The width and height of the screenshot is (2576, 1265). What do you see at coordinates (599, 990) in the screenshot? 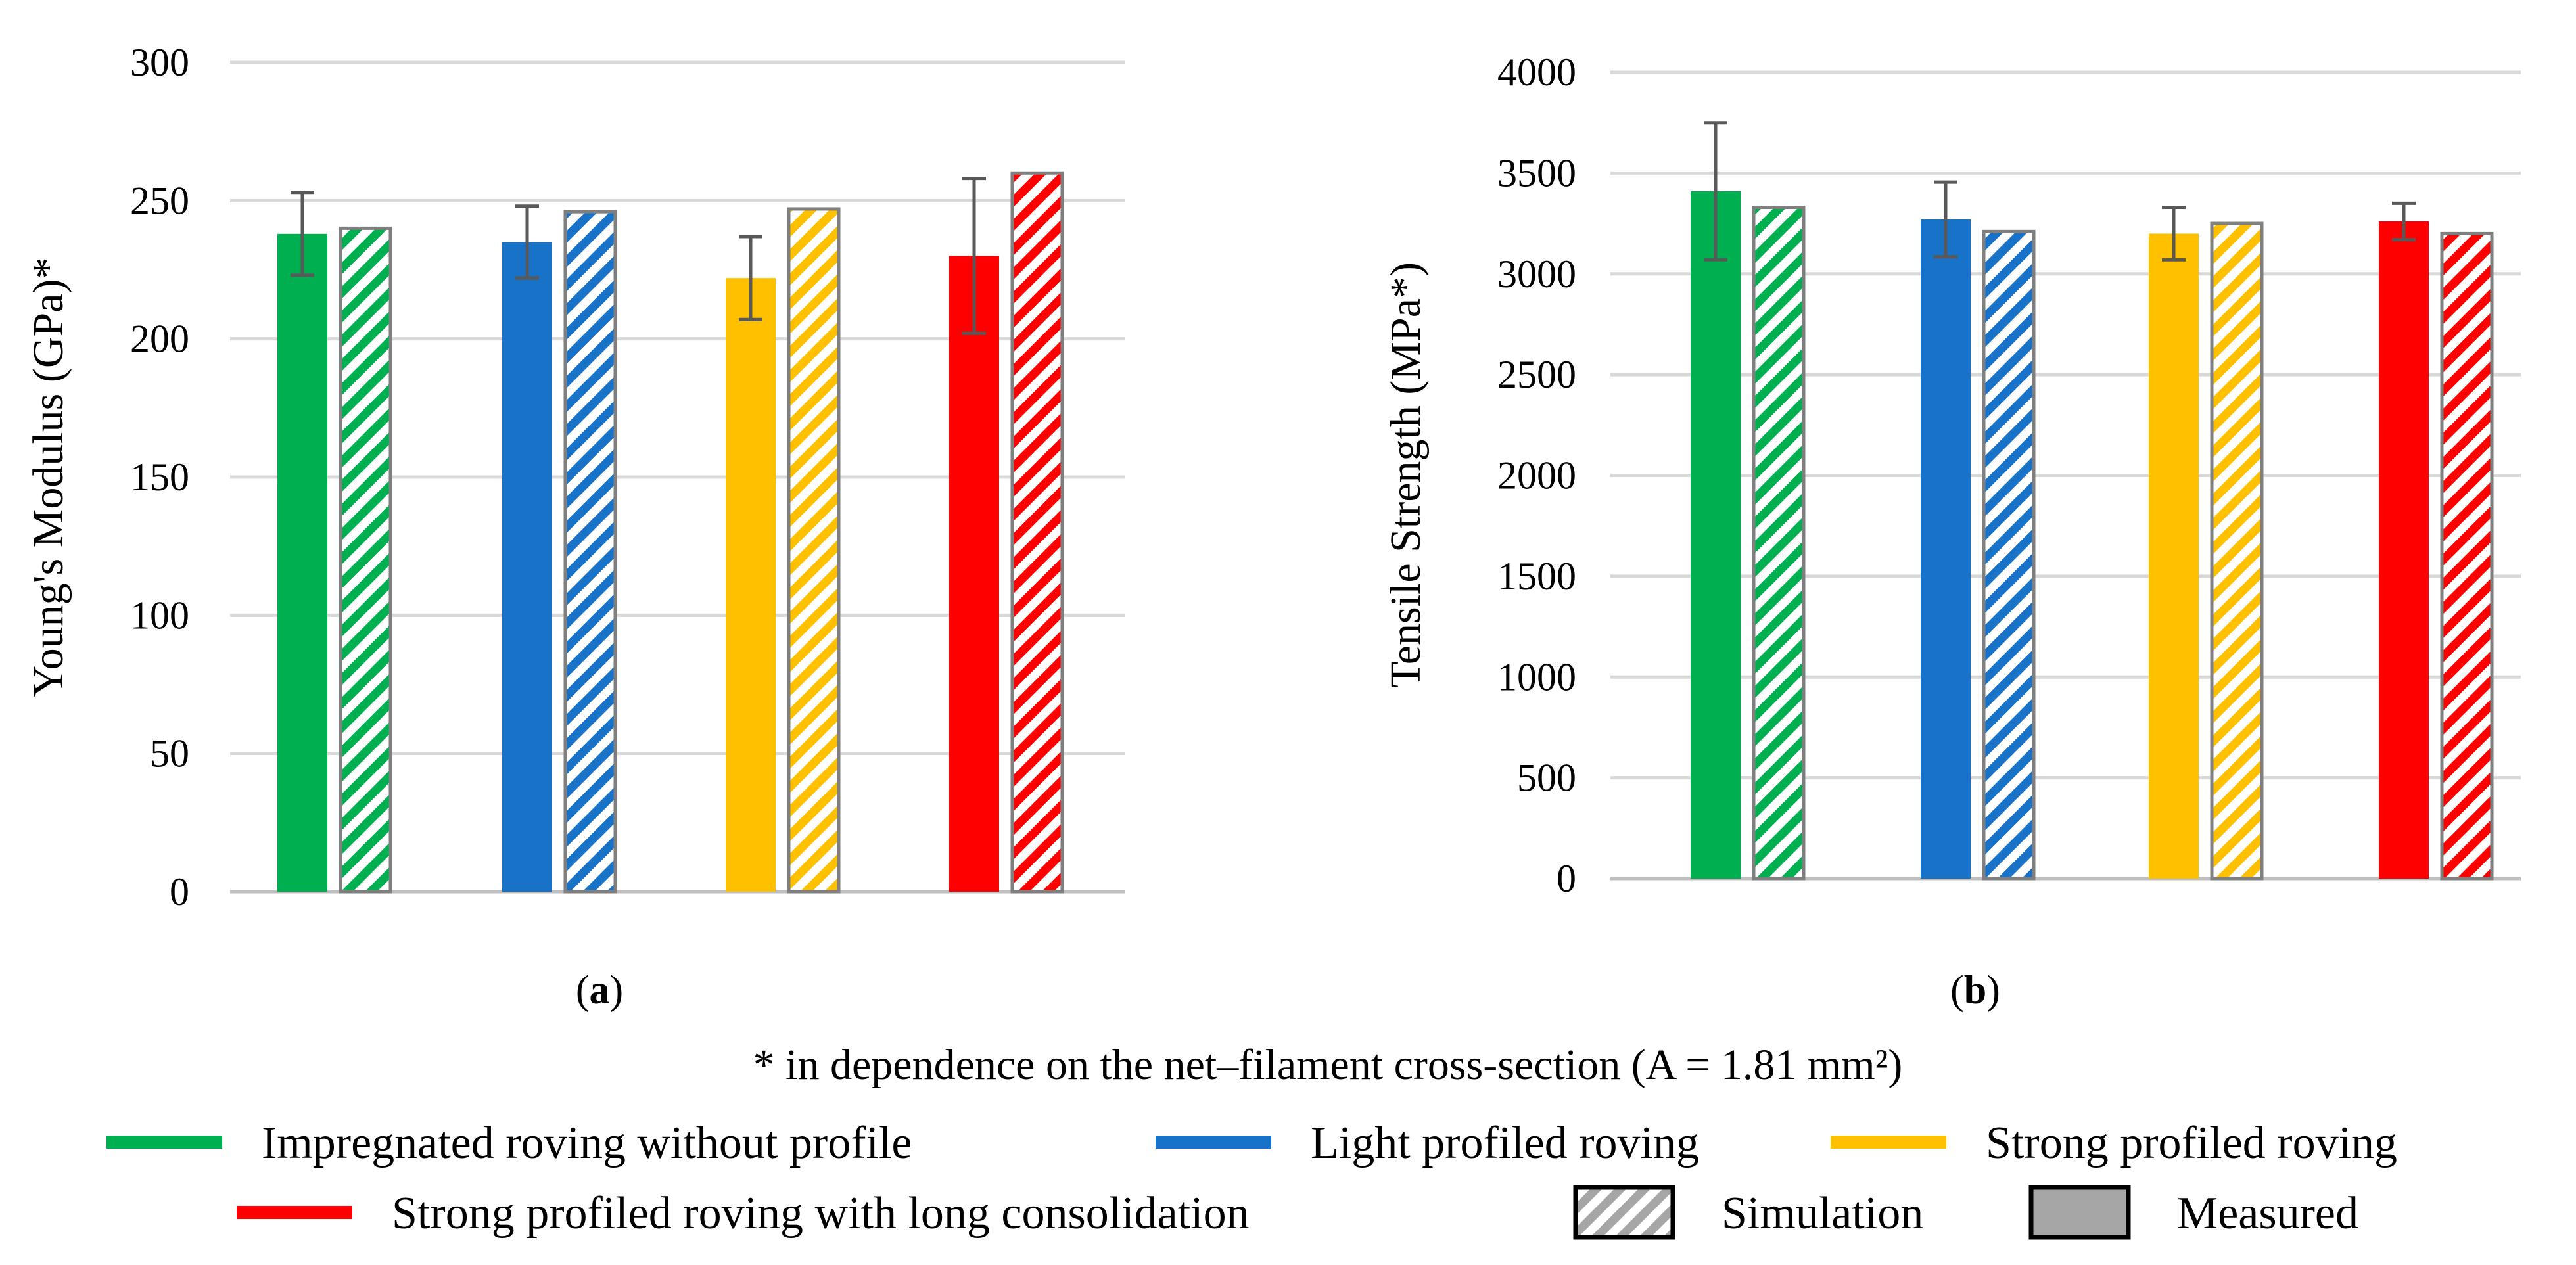
I see `panel-label-a: (a)` at bounding box center [599, 990].